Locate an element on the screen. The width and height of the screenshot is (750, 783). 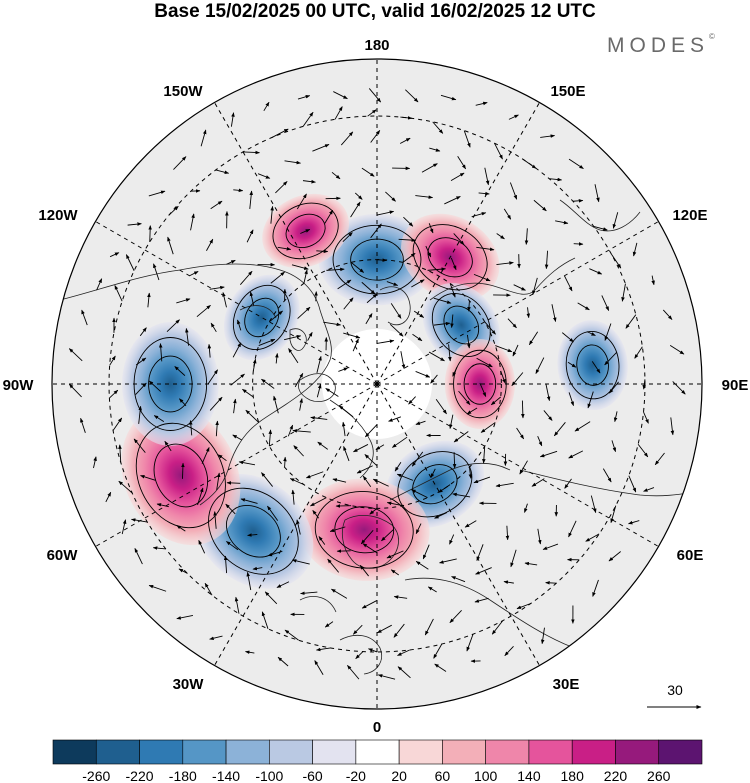
brand-text: MODES is located at coordinates (658, 45).